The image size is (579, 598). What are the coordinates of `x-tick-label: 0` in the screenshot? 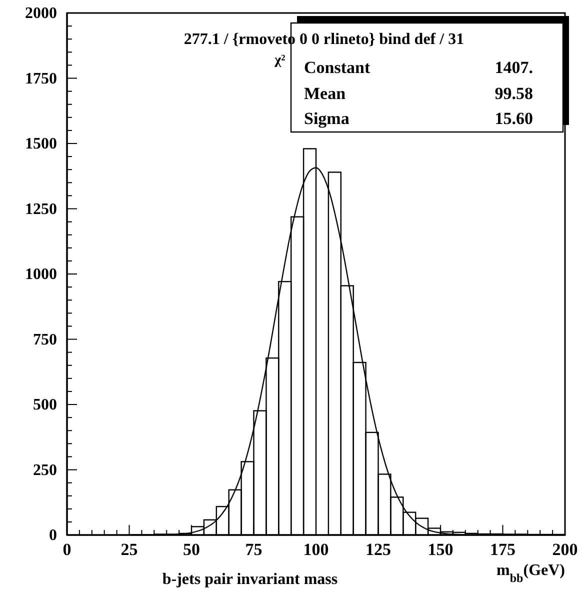 It's located at (67, 550).